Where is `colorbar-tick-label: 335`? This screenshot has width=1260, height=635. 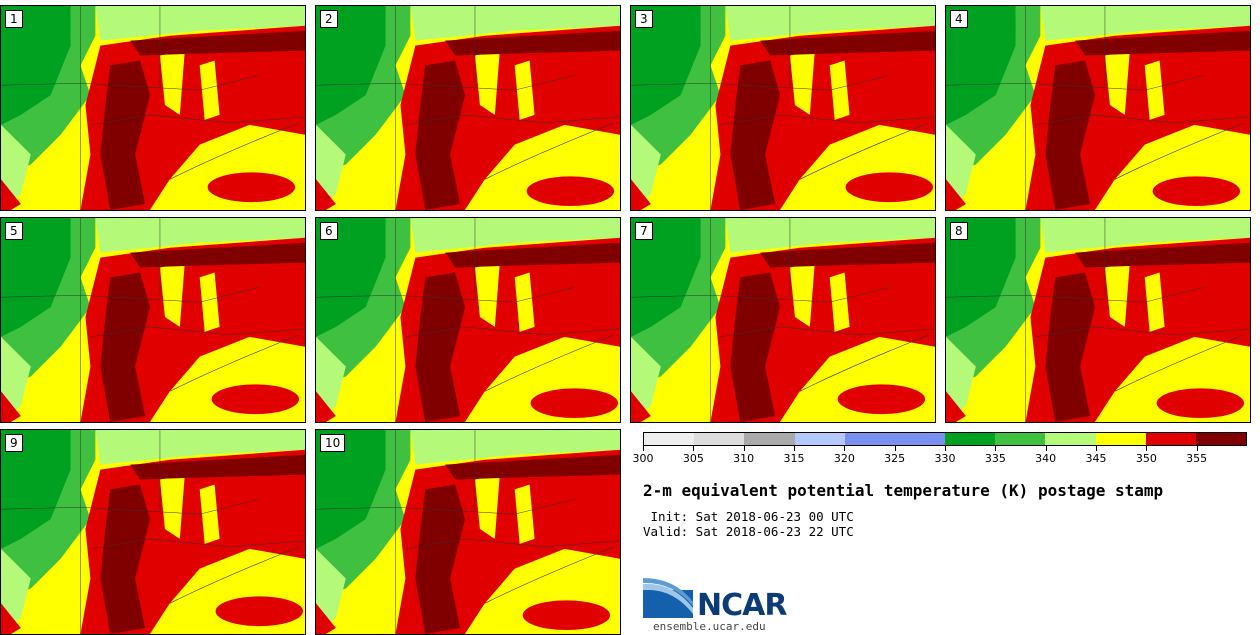
colorbar-tick-label: 335 is located at coordinates (995, 458).